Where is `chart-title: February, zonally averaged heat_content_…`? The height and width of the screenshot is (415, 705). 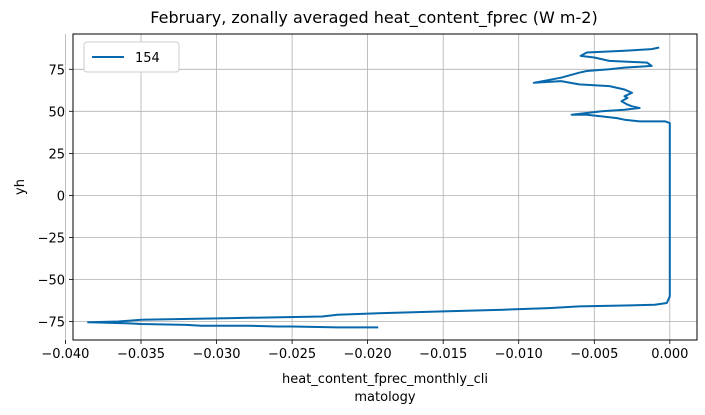 chart-title: February, zonally averaged heat_content_… is located at coordinates (373, 18).